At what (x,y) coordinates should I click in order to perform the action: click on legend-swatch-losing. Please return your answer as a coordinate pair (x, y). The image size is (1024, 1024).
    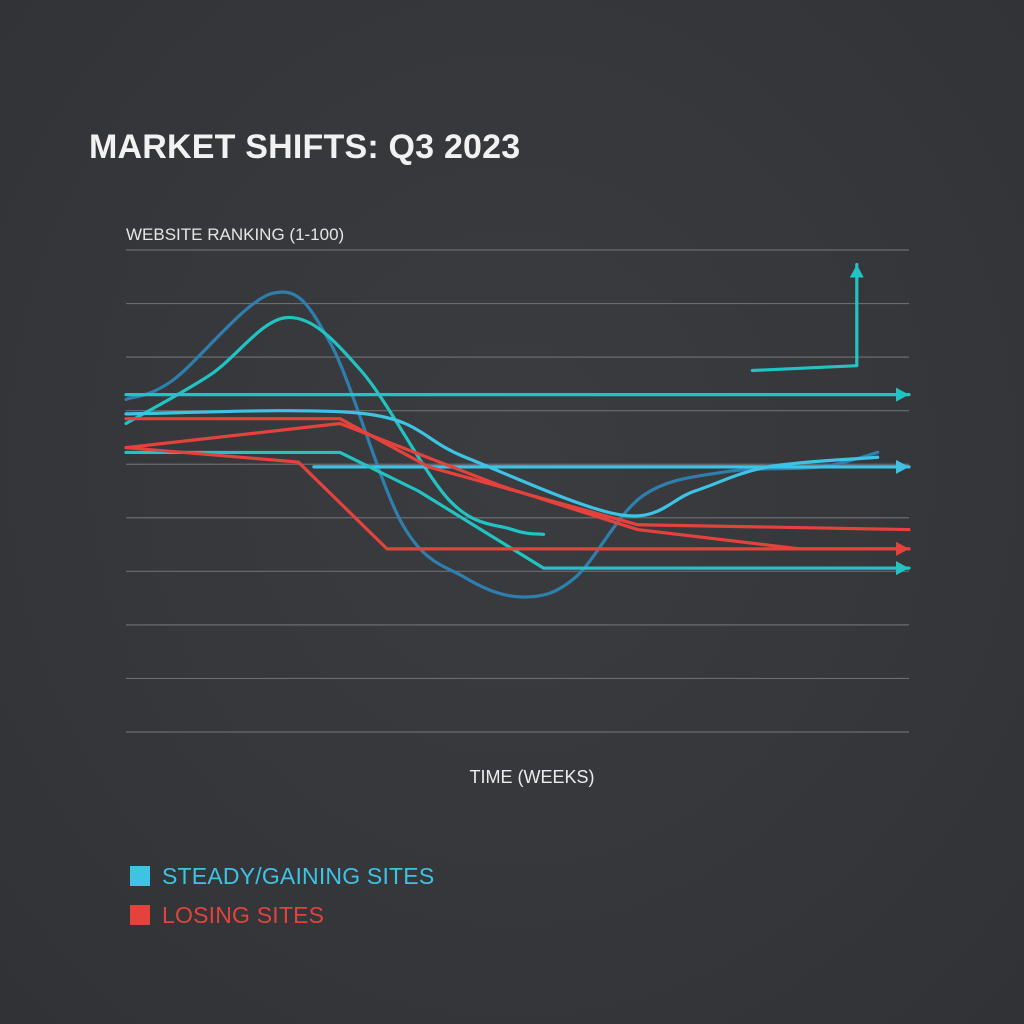
    Looking at the image, I should click on (140, 915).